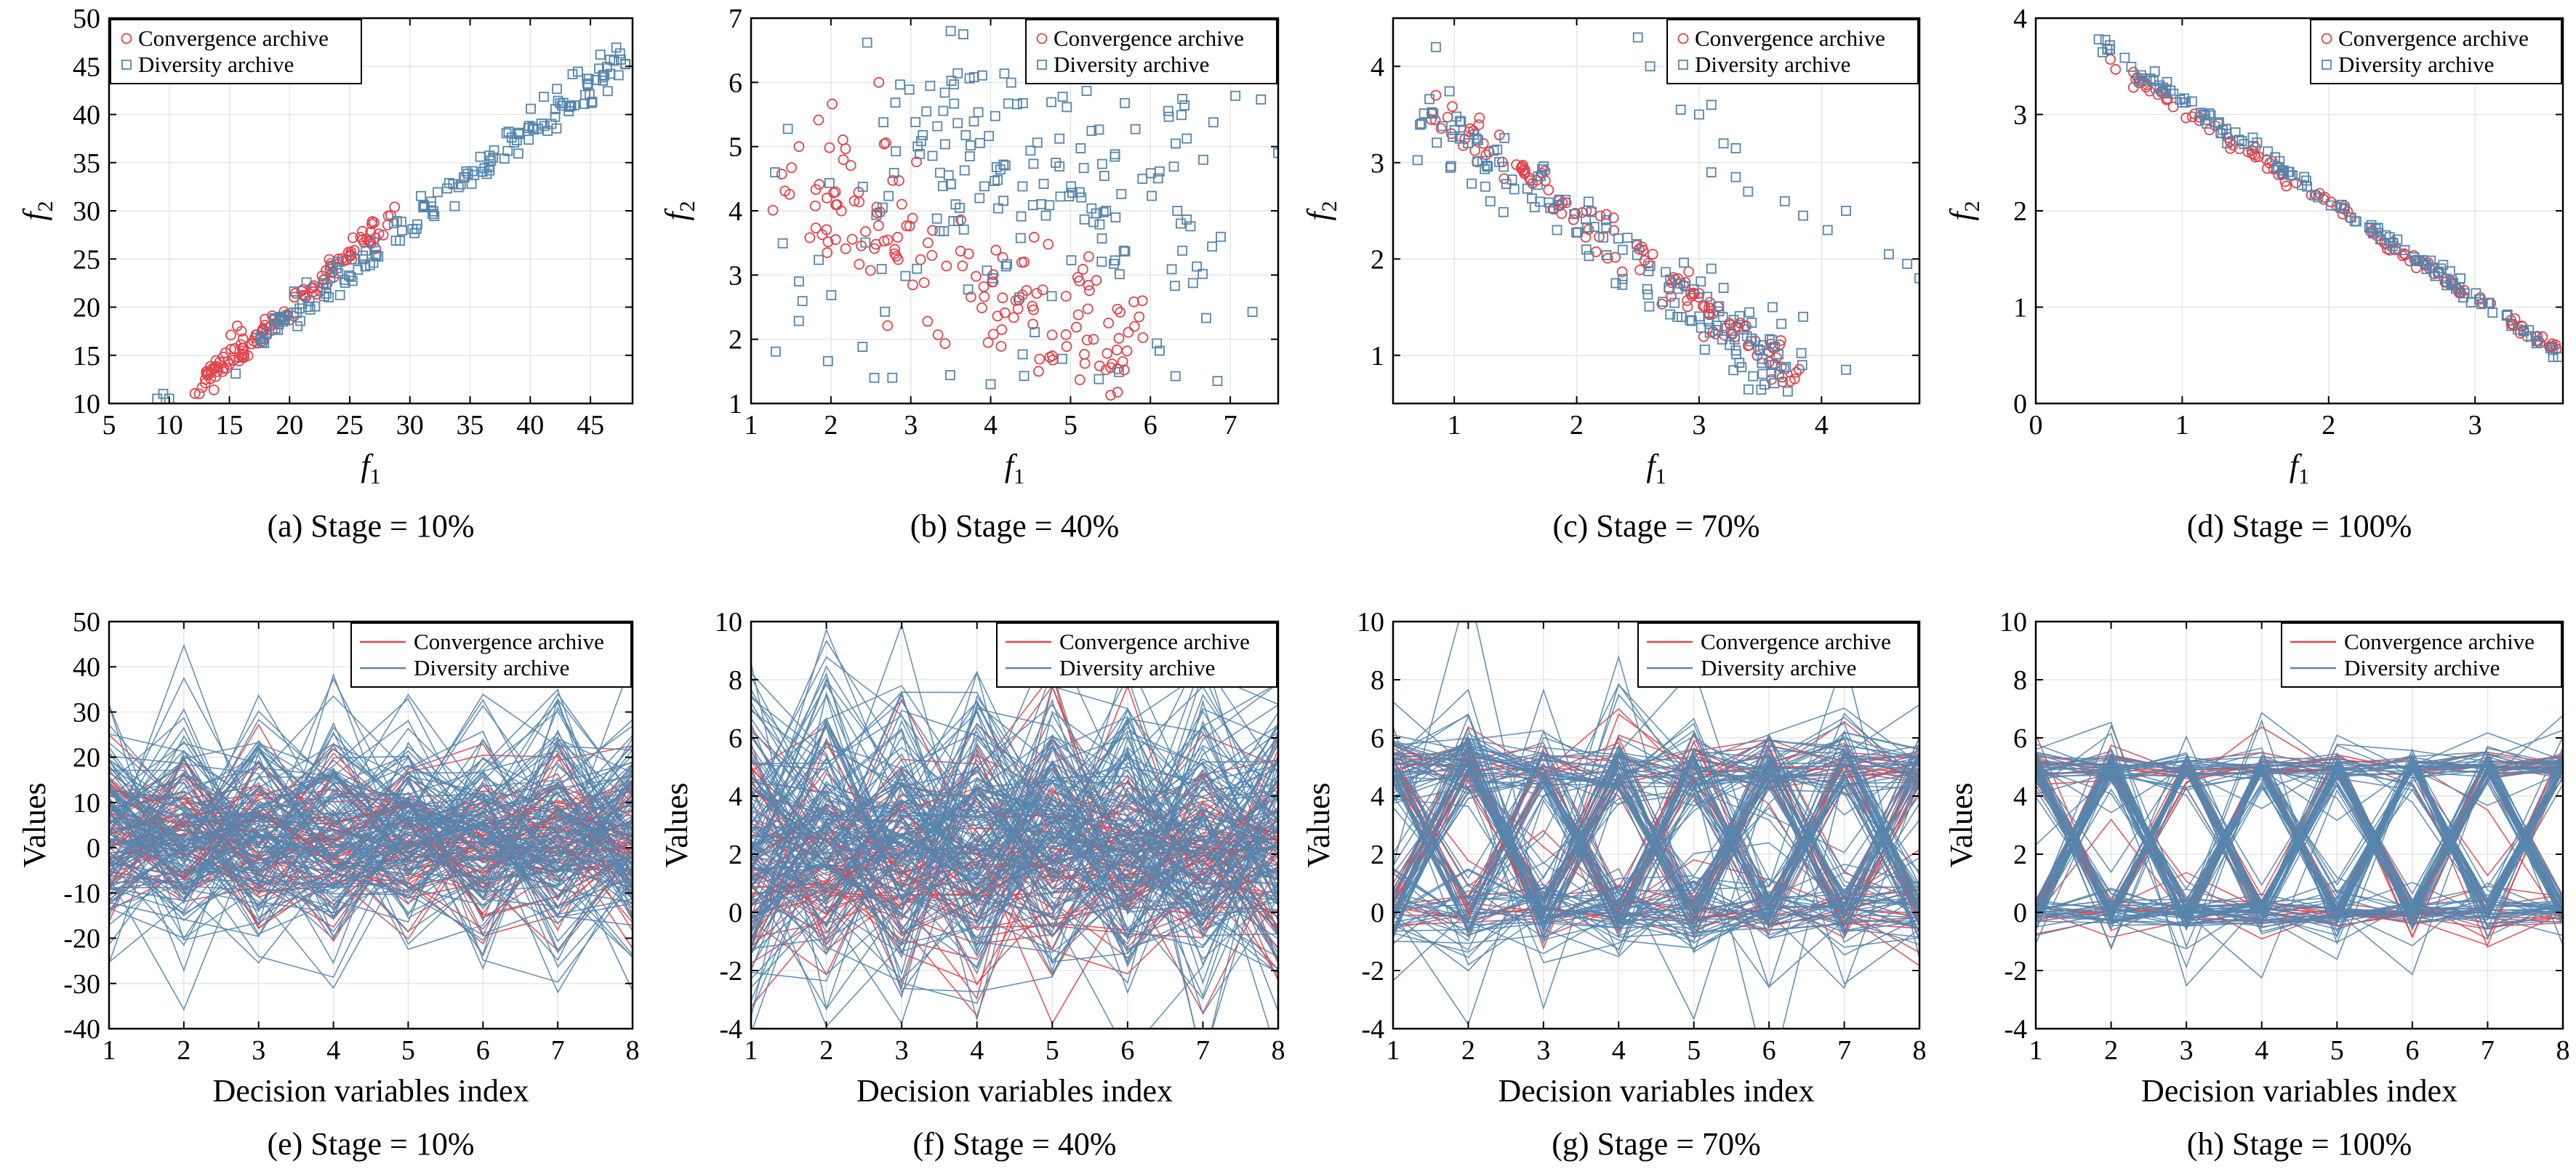 The height and width of the screenshot is (1169, 2576). I want to click on y-axis-title: f2, so click(1321, 210).